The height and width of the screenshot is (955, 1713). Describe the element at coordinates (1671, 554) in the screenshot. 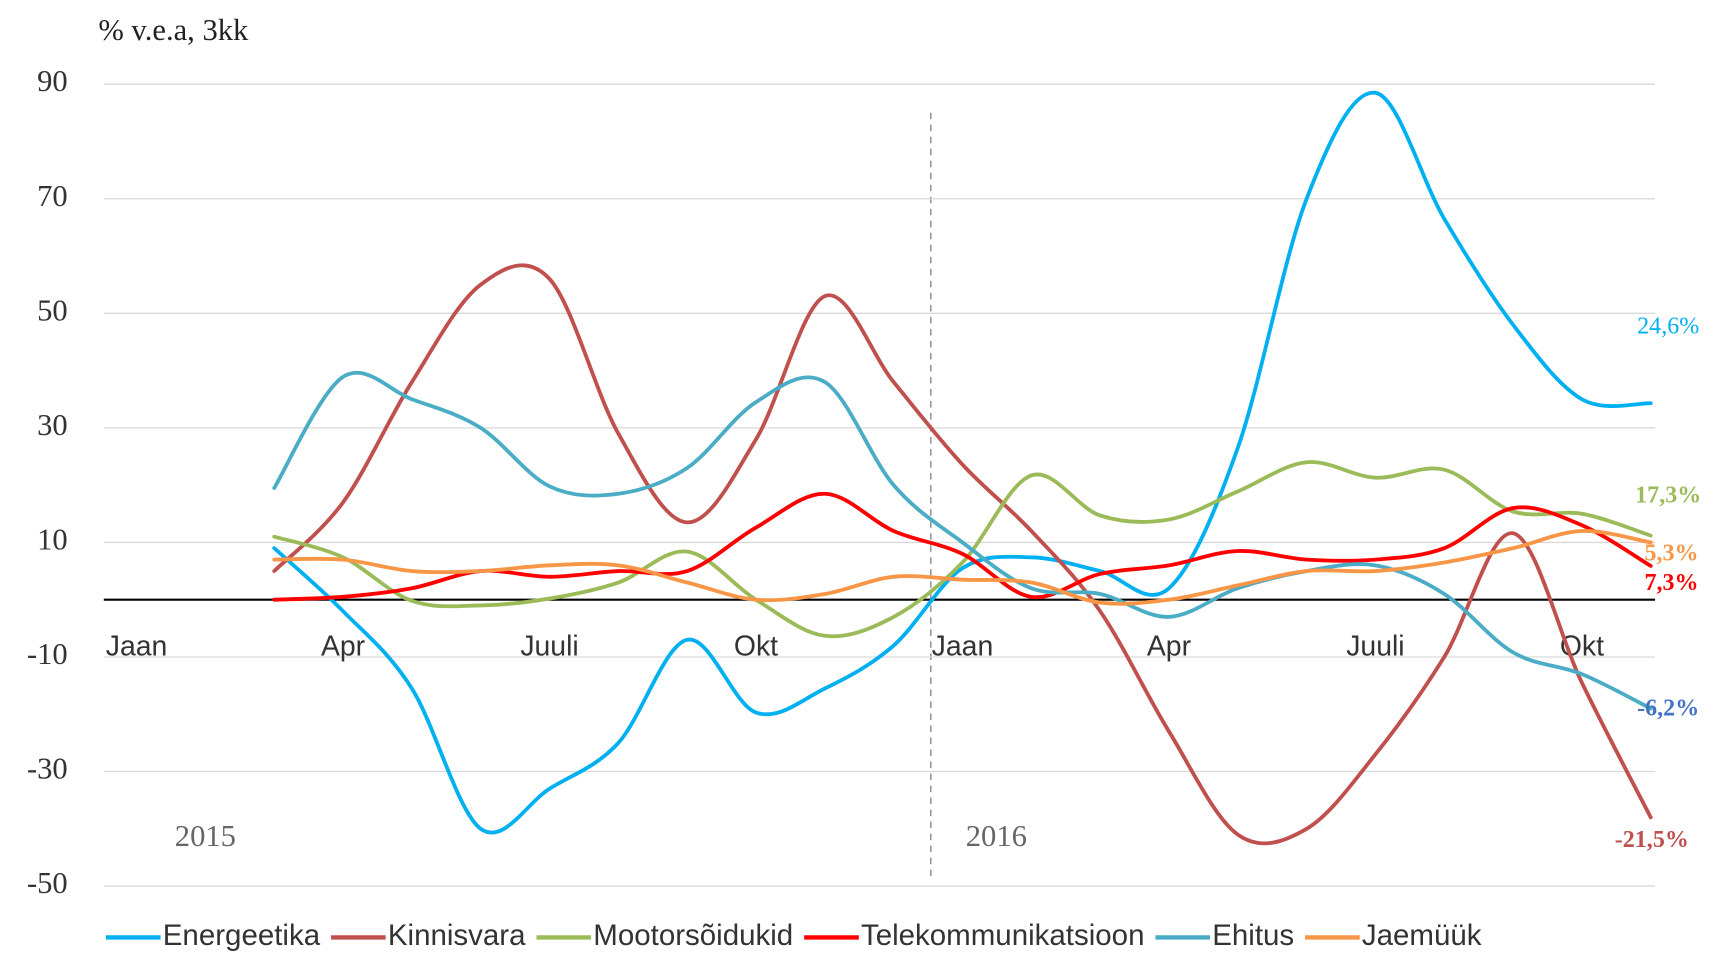

I see `annotation: 5,3%` at that location.